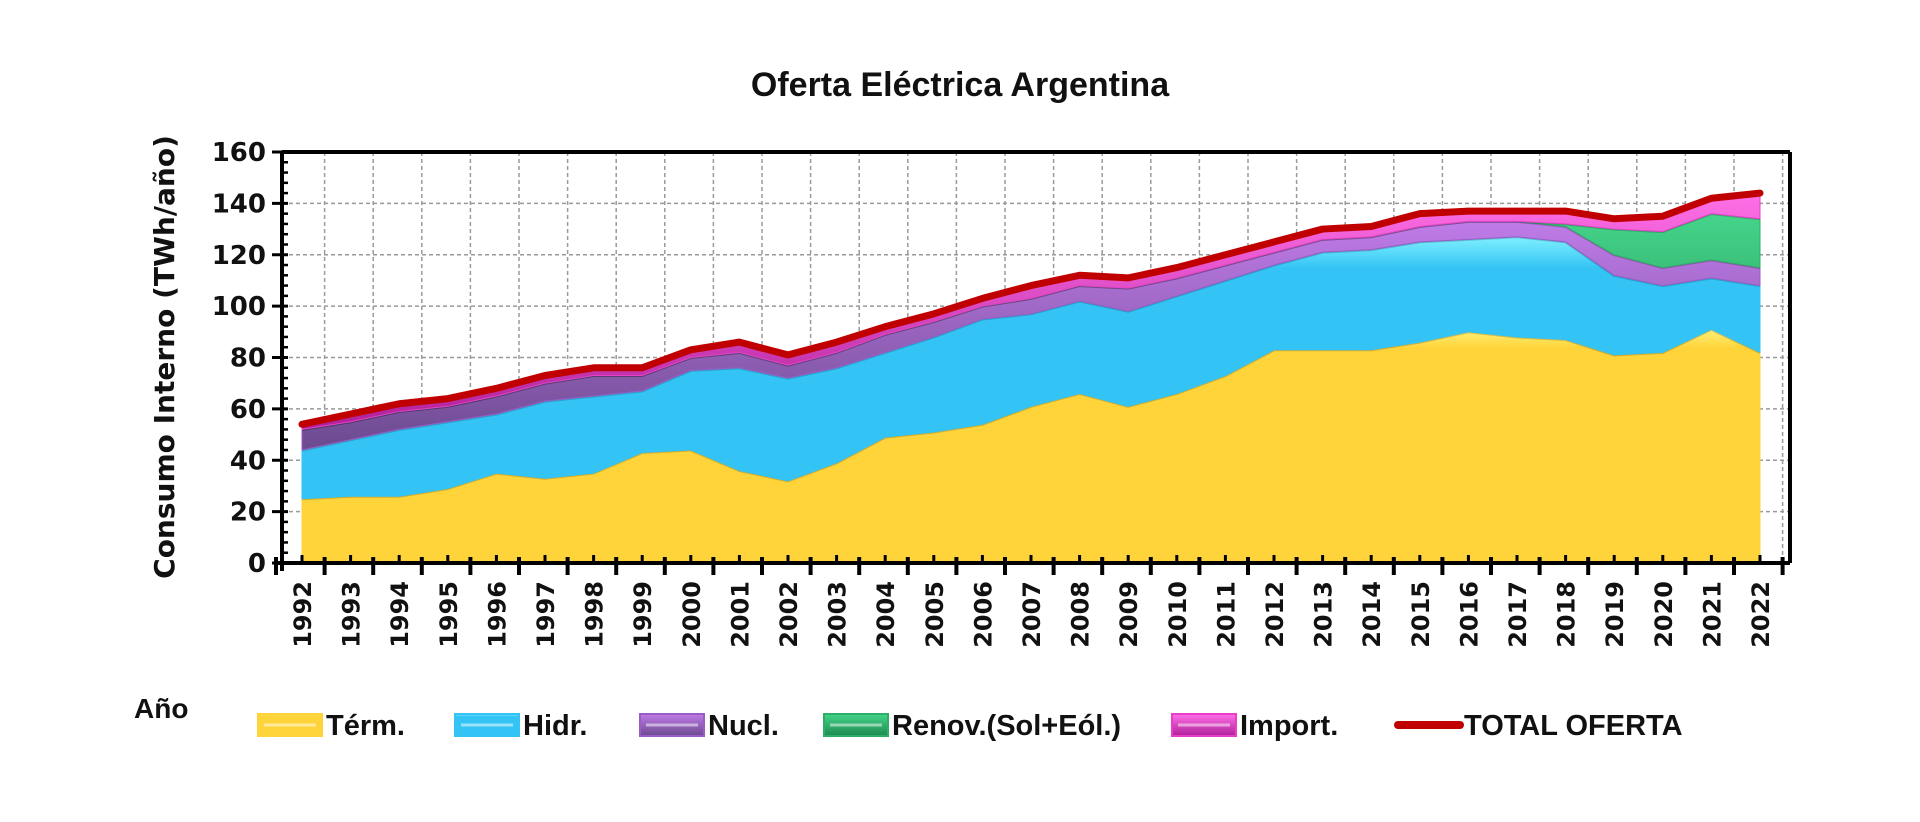  What do you see at coordinates (248, 461) in the screenshot?
I see `y-tick-label: 40` at bounding box center [248, 461].